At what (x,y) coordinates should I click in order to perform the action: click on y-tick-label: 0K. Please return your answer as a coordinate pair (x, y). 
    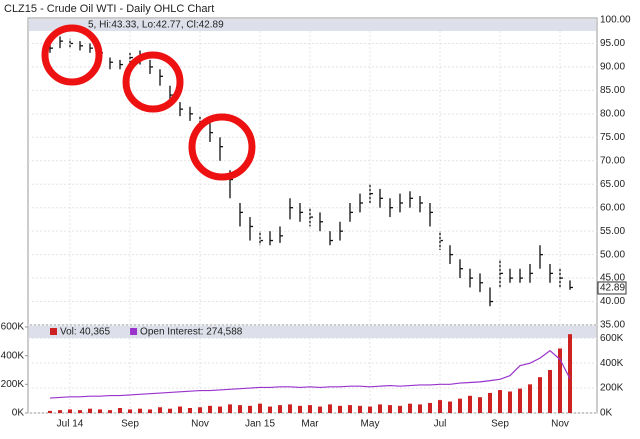
    Looking at the image, I should click on (18, 413).